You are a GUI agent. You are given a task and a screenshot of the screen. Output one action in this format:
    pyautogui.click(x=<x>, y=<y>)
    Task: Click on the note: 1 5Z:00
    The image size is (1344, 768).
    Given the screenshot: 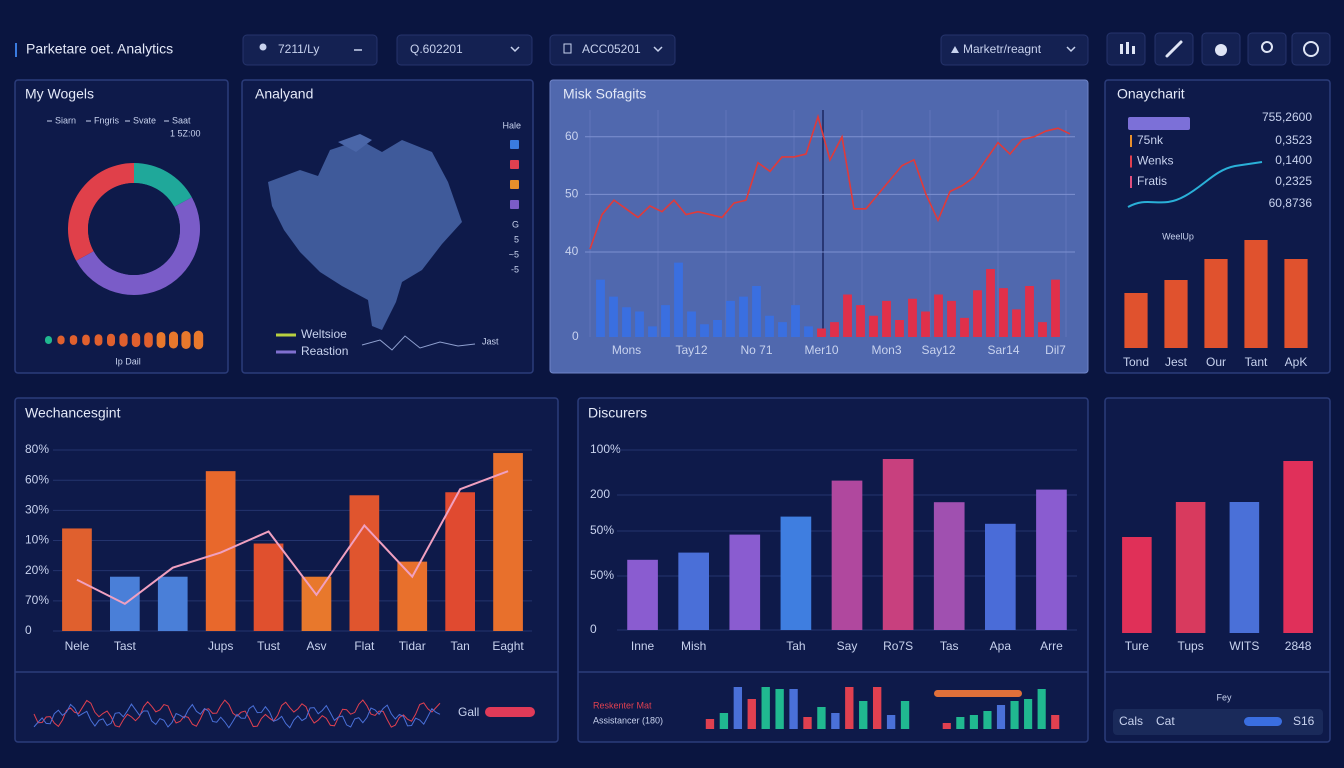 What is the action you would take?
    pyautogui.click(x=185, y=133)
    